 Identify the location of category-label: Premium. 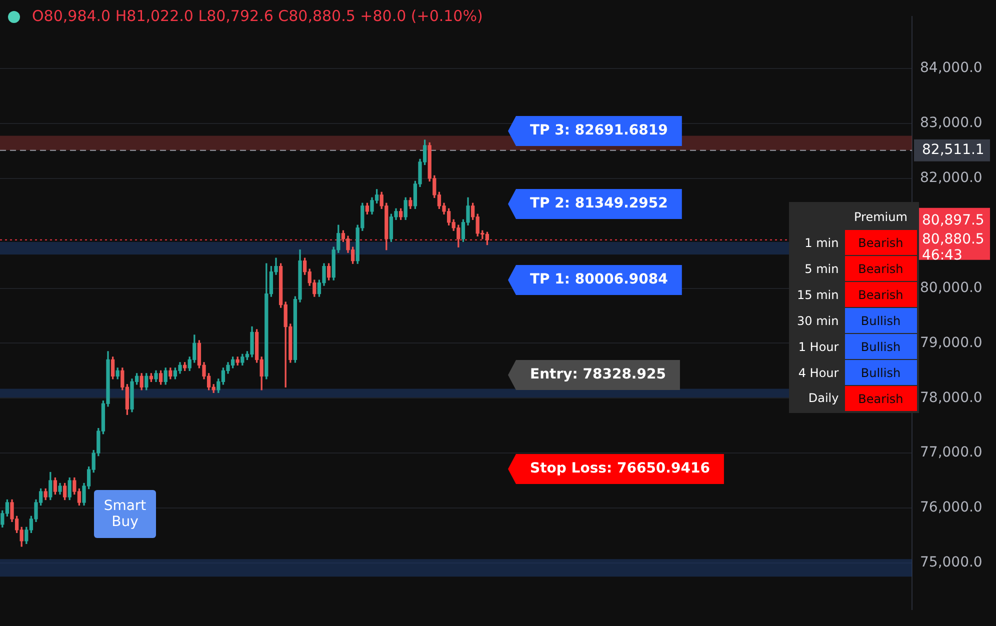
(880, 217).